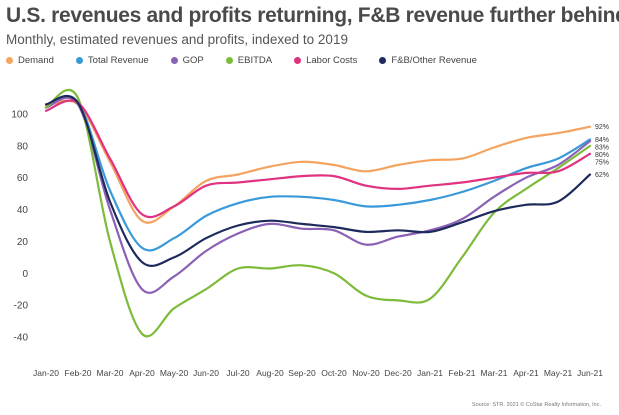  I want to click on series-end-label: 62%, so click(602, 175).